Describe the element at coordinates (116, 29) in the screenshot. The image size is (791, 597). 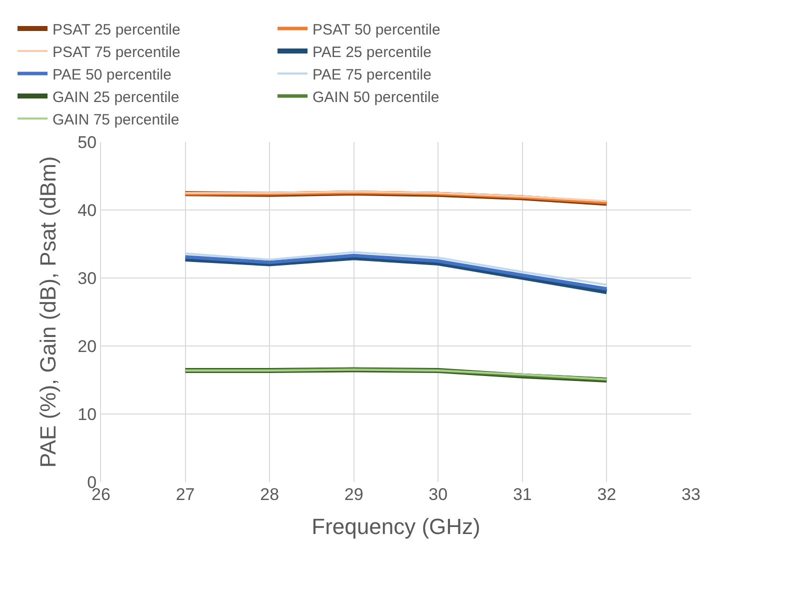
I see `legend-label: PSAT 25 percentile` at that location.